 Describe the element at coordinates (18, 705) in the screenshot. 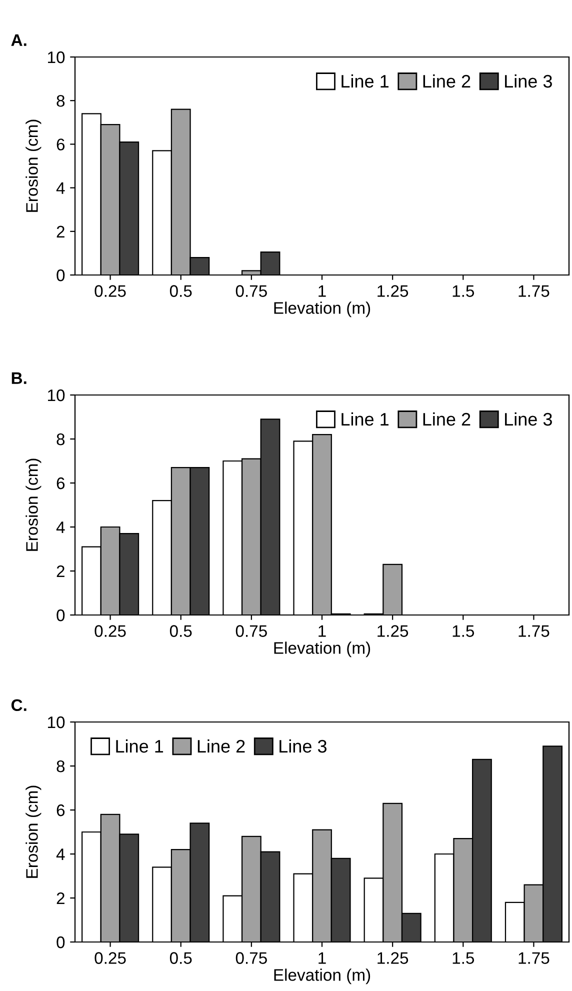

I see `chart-title: C.` at that location.